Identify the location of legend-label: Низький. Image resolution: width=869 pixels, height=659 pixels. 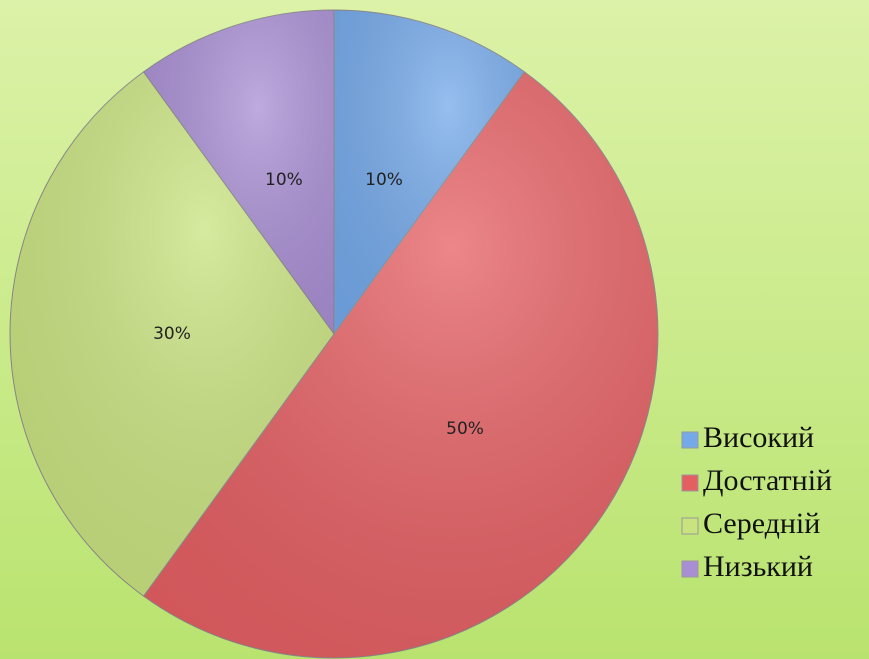
(758, 566).